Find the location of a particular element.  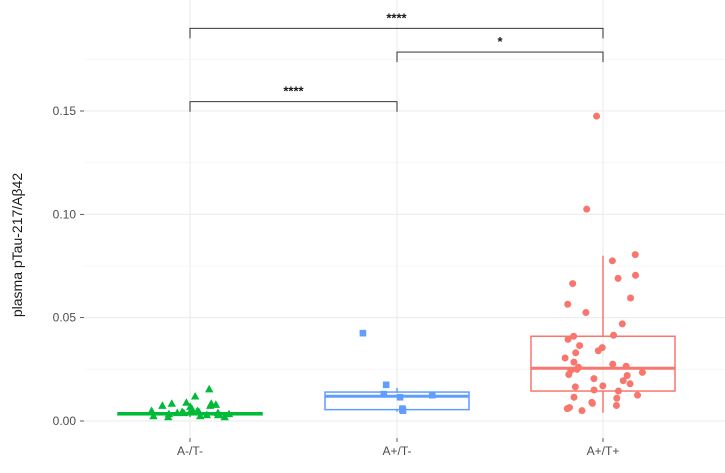

y-tick-label: 0.10 is located at coordinates (65, 214).